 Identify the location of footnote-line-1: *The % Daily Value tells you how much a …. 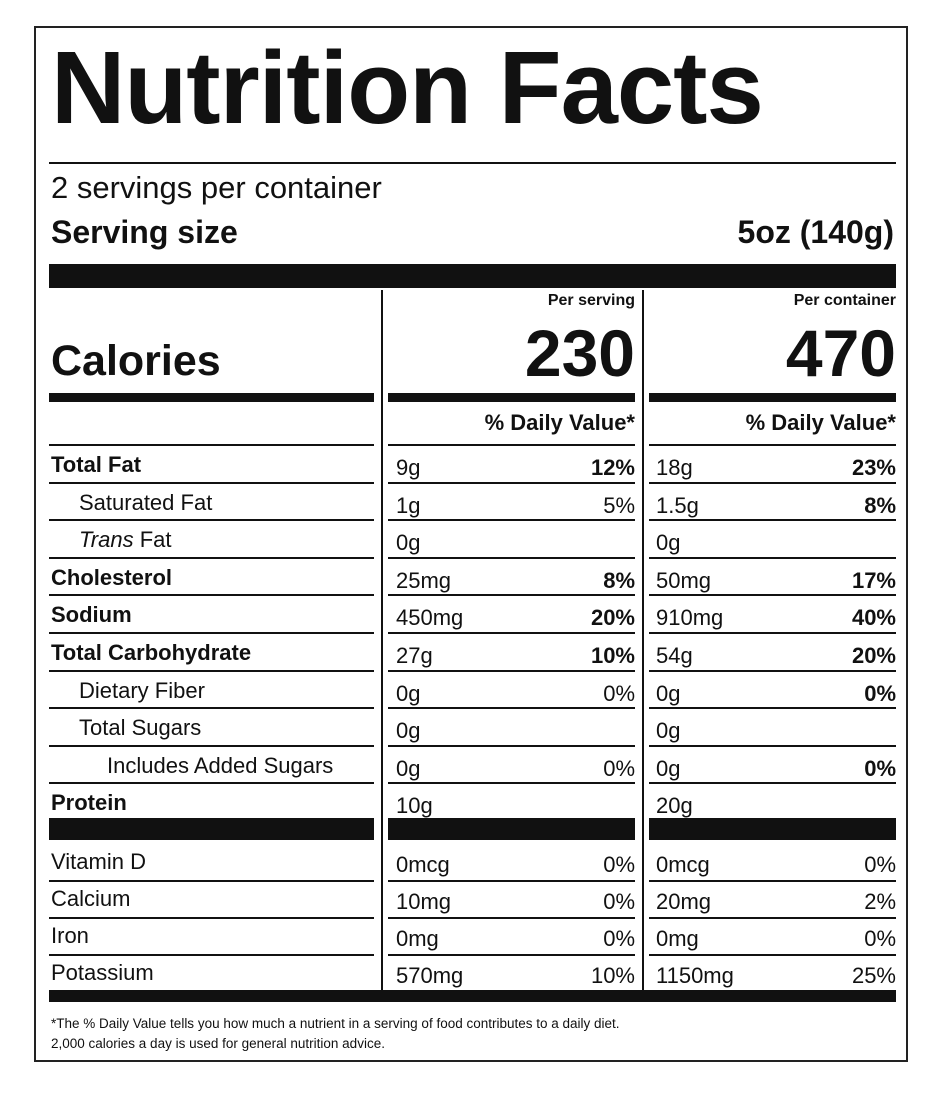
(335, 1023).